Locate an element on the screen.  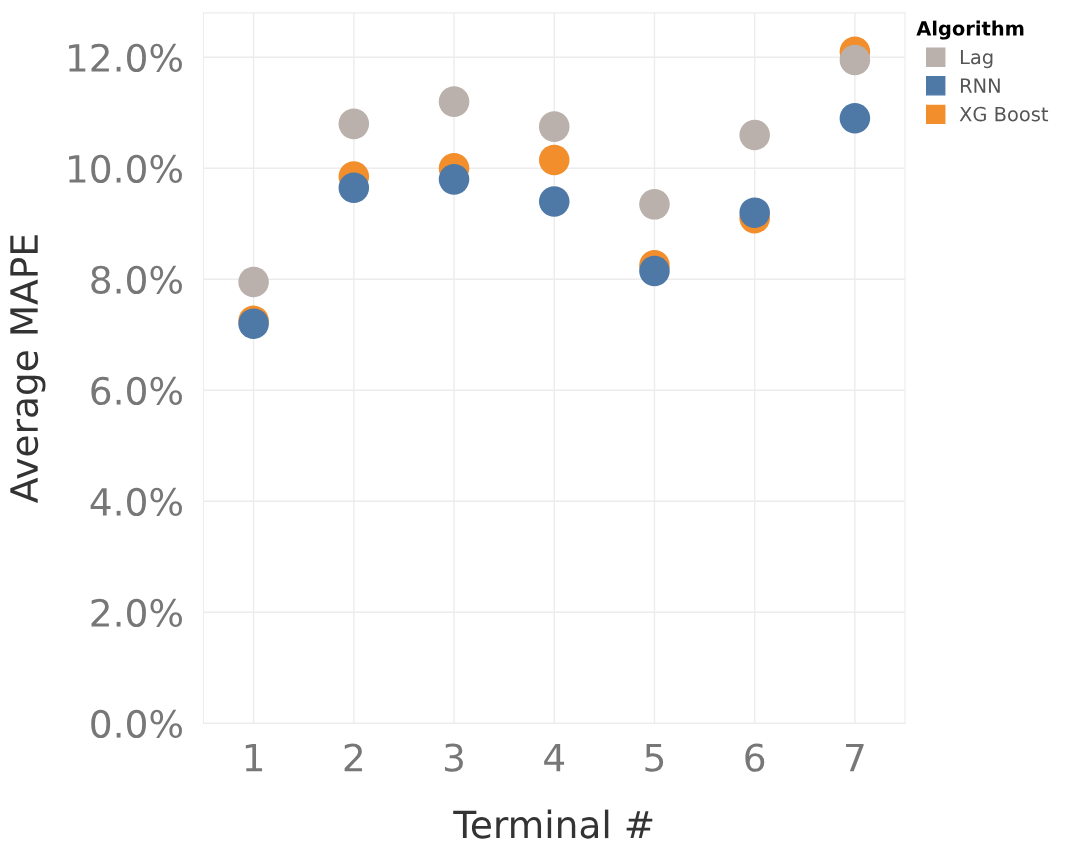
x-tick-label: 5 is located at coordinates (654, 757).